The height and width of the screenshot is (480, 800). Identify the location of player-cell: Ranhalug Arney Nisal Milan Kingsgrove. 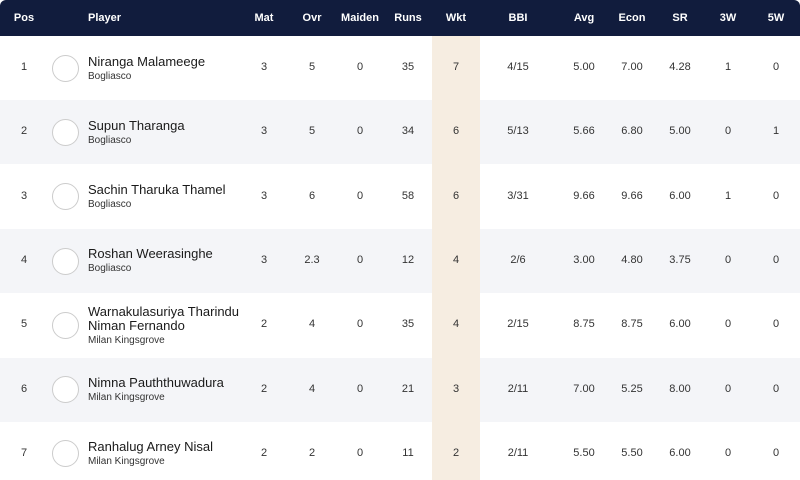
(169, 451).